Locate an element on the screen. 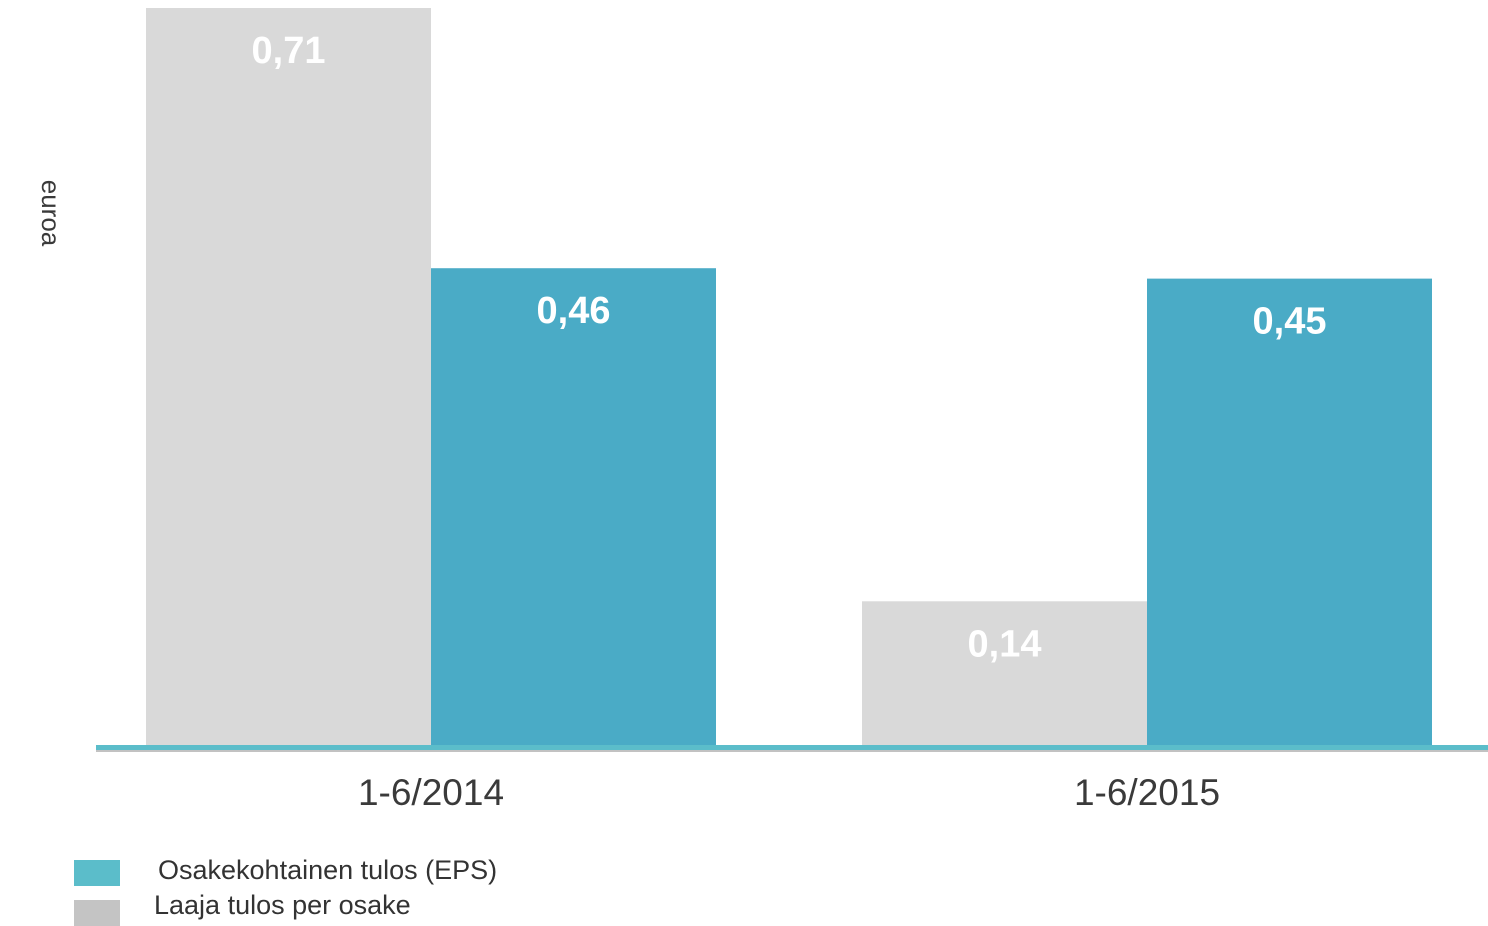 This screenshot has height=926, width=1488. data-label-eps-2: 0,45 is located at coordinates (1290, 322).